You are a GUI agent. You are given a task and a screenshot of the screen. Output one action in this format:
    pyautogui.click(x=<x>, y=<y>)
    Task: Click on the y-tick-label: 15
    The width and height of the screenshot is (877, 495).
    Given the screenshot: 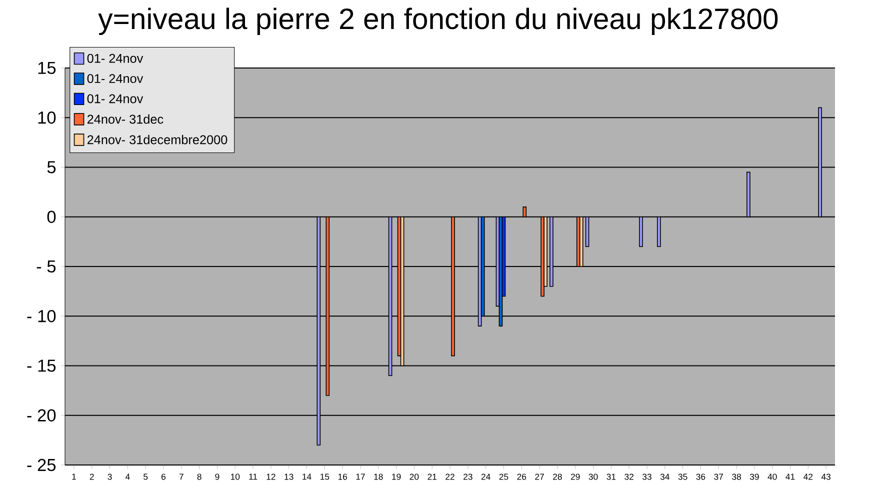 What is the action you would take?
    pyautogui.click(x=47, y=68)
    